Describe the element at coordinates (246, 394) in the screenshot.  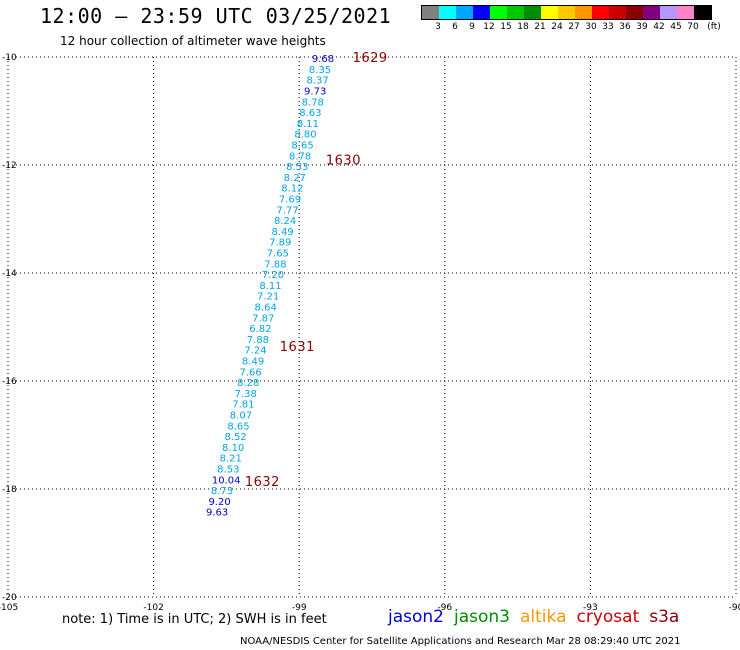
I see `wave-height-value: 7.38` at that location.